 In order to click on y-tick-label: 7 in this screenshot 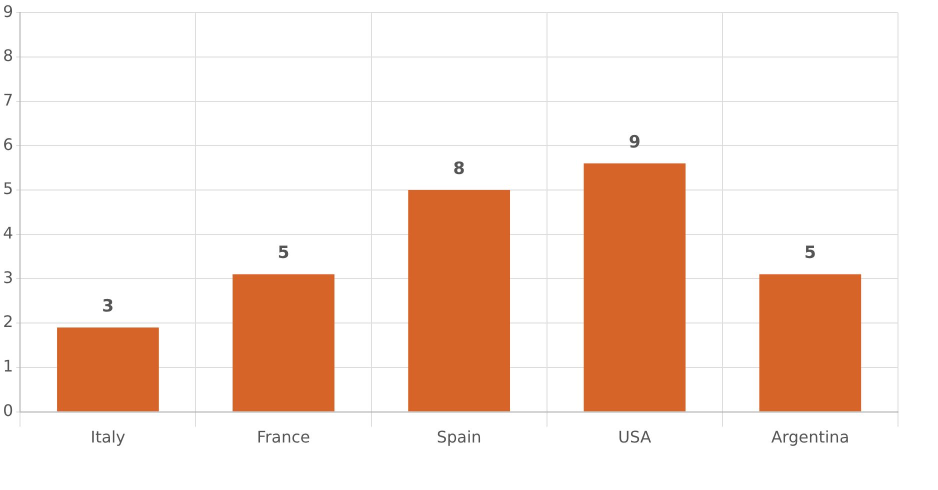, I will do `click(8, 100)`.